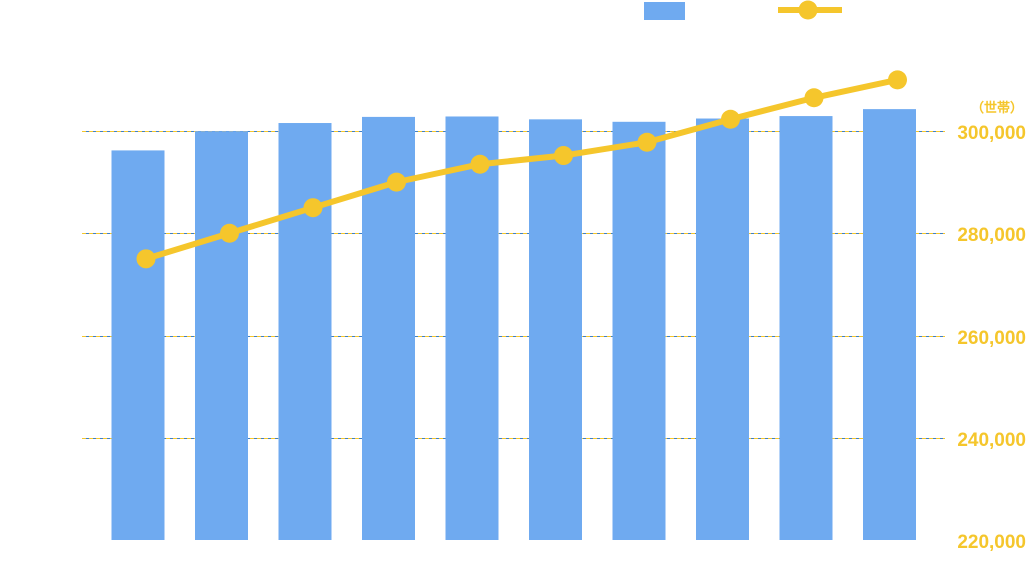 This screenshot has width=1028, height=573. Describe the element at coordinates (991, 235) in the screenshot. I see `right-tick-label-2: 280,000` at that location.